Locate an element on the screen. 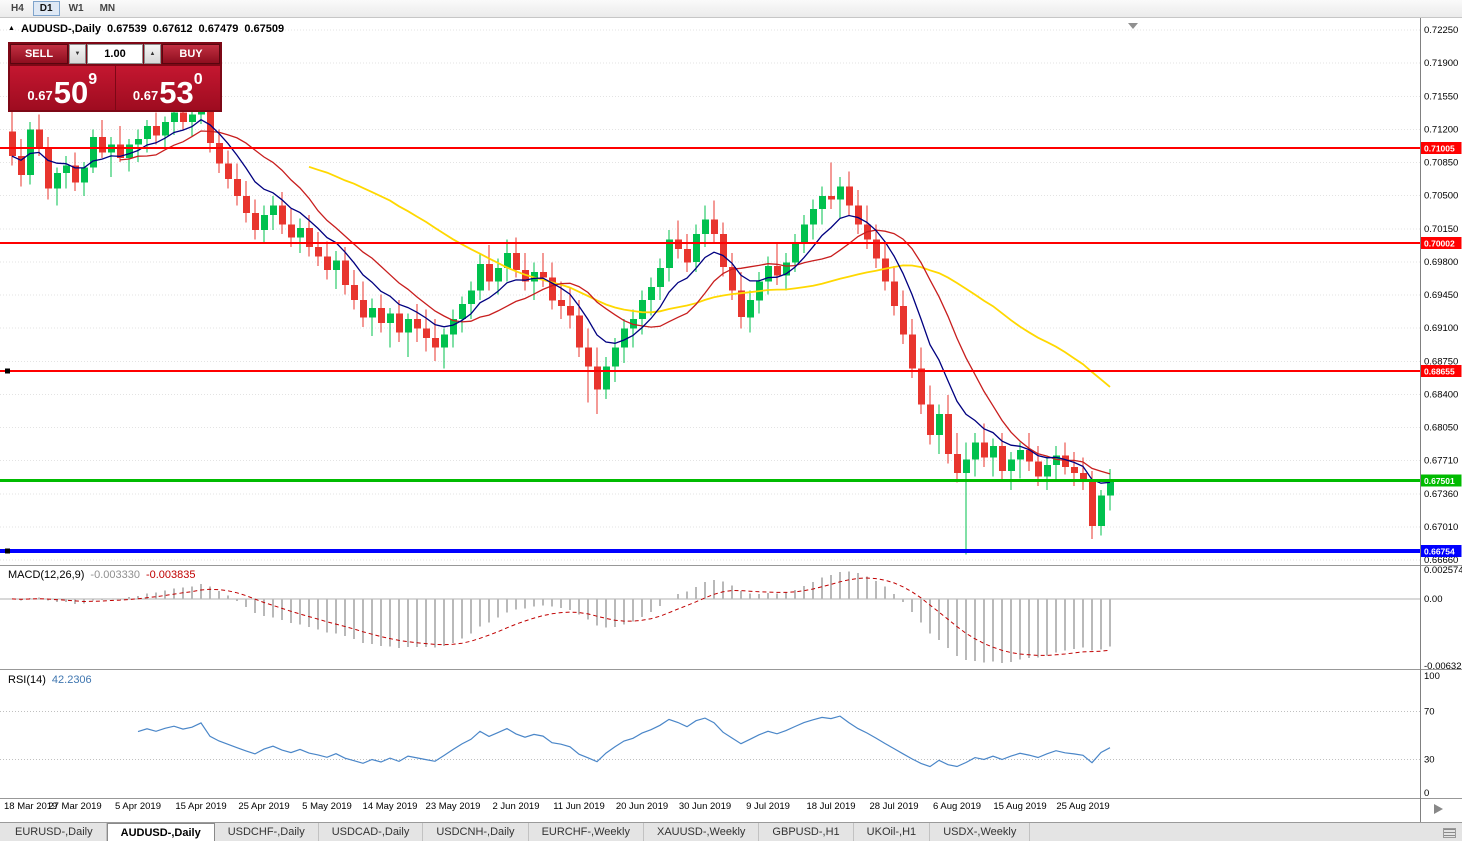  svg-text: 30 Jun 2019 is located at coordinates (705, 806).